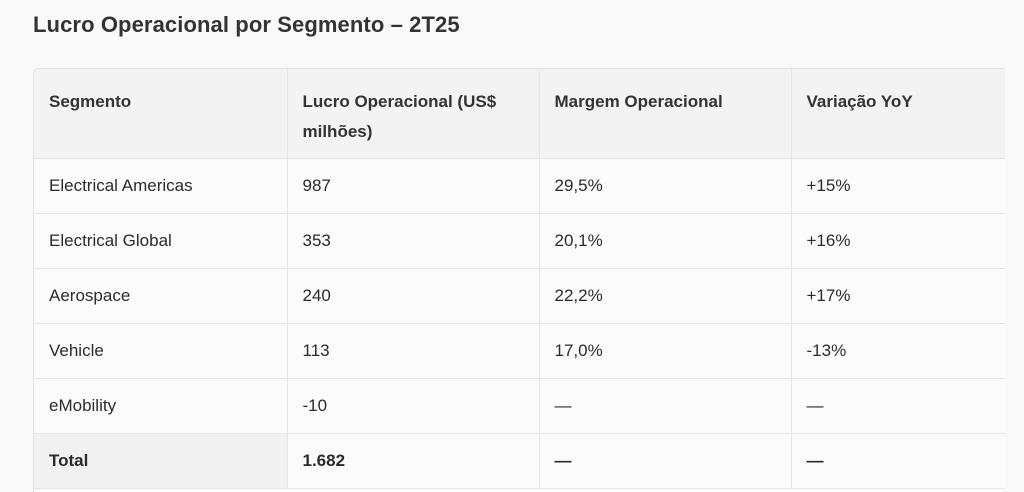 The height and width of the screenshot is (492, 1024). Describe the element at coordinates (898, 241) in the screenshot. I see `table-cell: +16%` at that location.